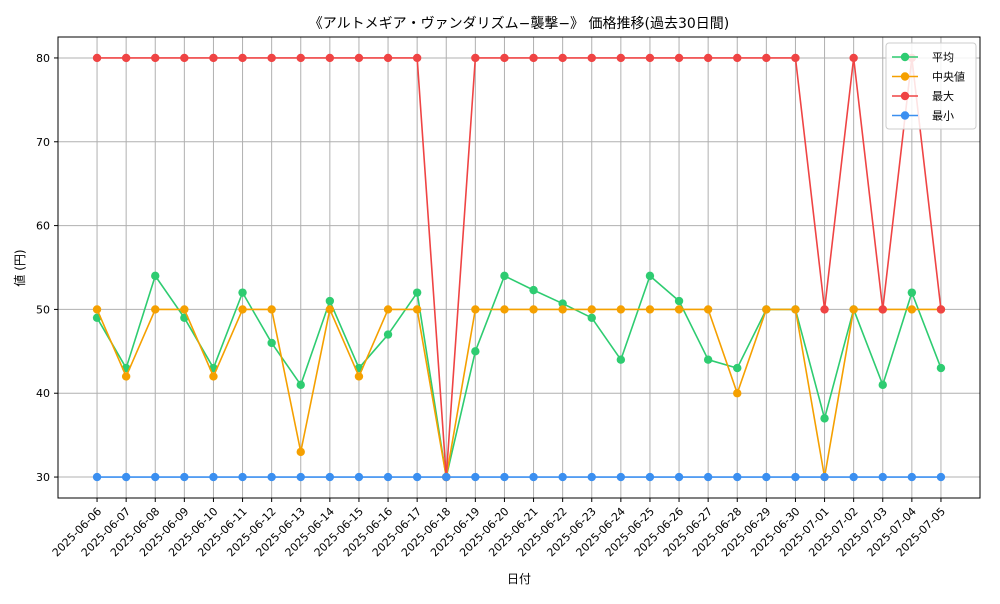  Describe the element at coordinates (43, 226) in the screenshot. I see `y-tick-label: 60` at that location.